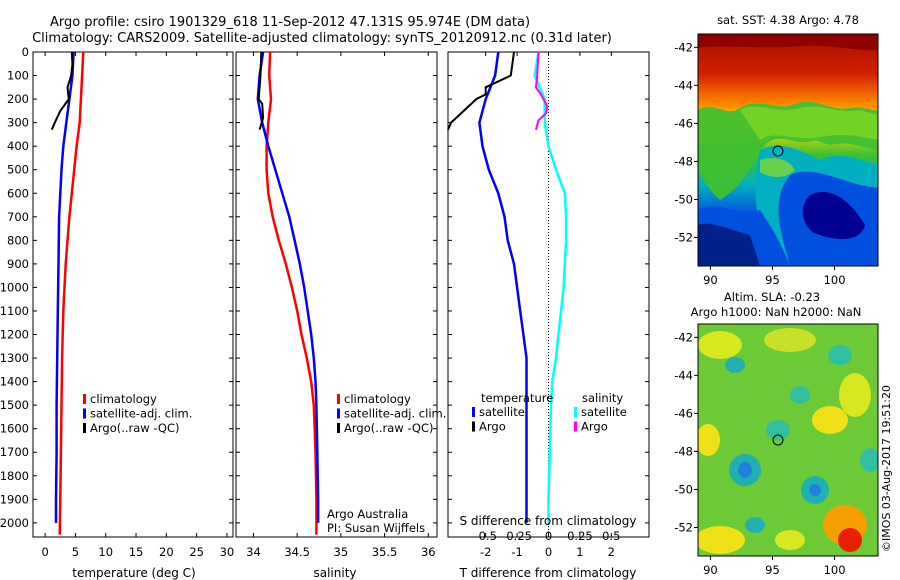  What do you see at coordinates (18, 264) in the screenshot?
I see `depth-tick-label: 900` at bounding box center [18, 264].